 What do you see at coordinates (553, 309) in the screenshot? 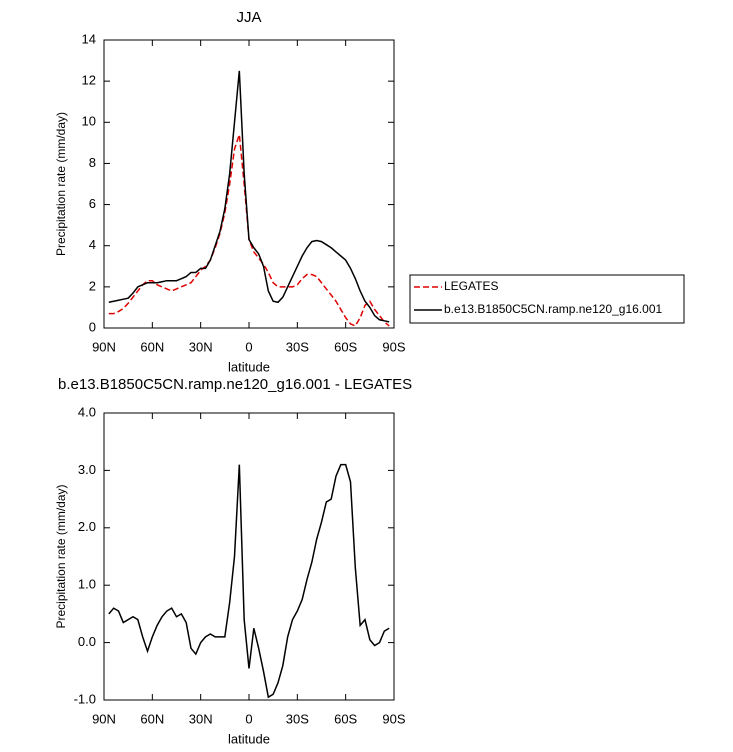
I see `legend-label: b.e13.B1850C5CN.ramp.ne120_g16.001` at bounding box center [553, 309].